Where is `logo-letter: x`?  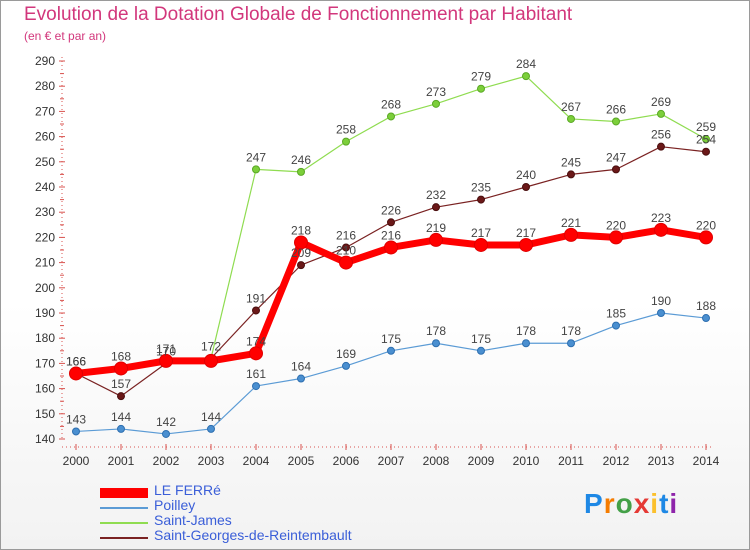
logo-letter: x is located at coordinates (642, 503).